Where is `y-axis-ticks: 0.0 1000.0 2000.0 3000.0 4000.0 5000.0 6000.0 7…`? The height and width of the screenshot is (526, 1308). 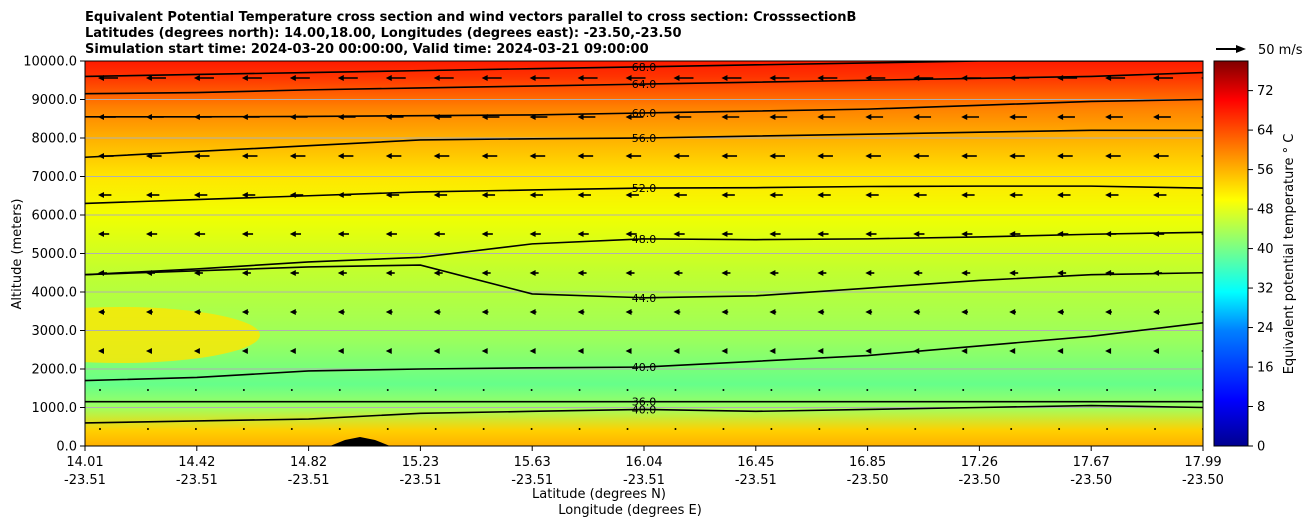 y-axis-ticks: 0.0 1000.0 2000.0 3000.0 4000.0 5000.0 6000.0 7… is located at coordinates (54, 255).